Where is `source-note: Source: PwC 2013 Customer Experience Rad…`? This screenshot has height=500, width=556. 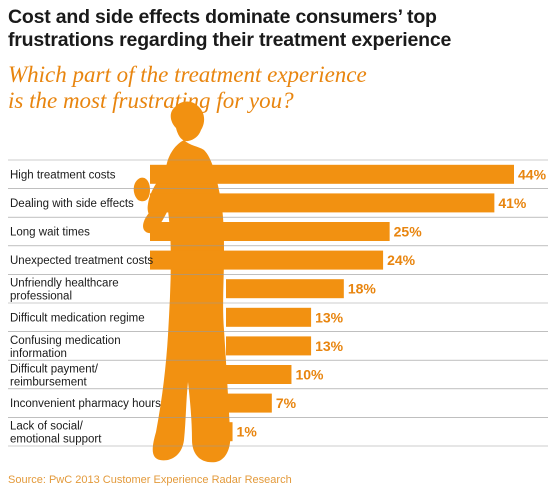 source-note: Source: PwC 2013 Customer Experience Rad… is located at coordinates (150, 480).